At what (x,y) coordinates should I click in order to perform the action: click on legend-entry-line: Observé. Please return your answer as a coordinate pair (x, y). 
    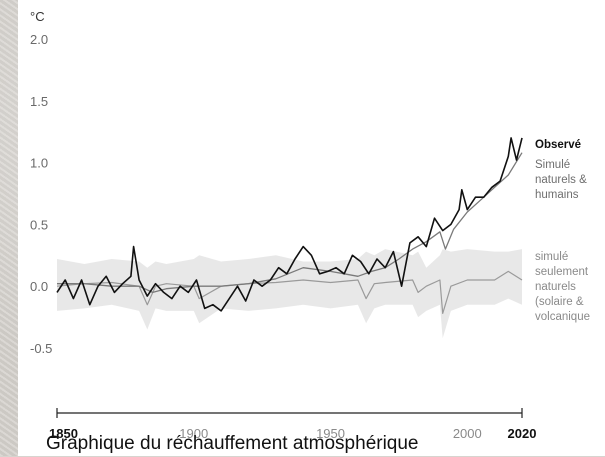
    Looking at the image, I should click on (558, 145).